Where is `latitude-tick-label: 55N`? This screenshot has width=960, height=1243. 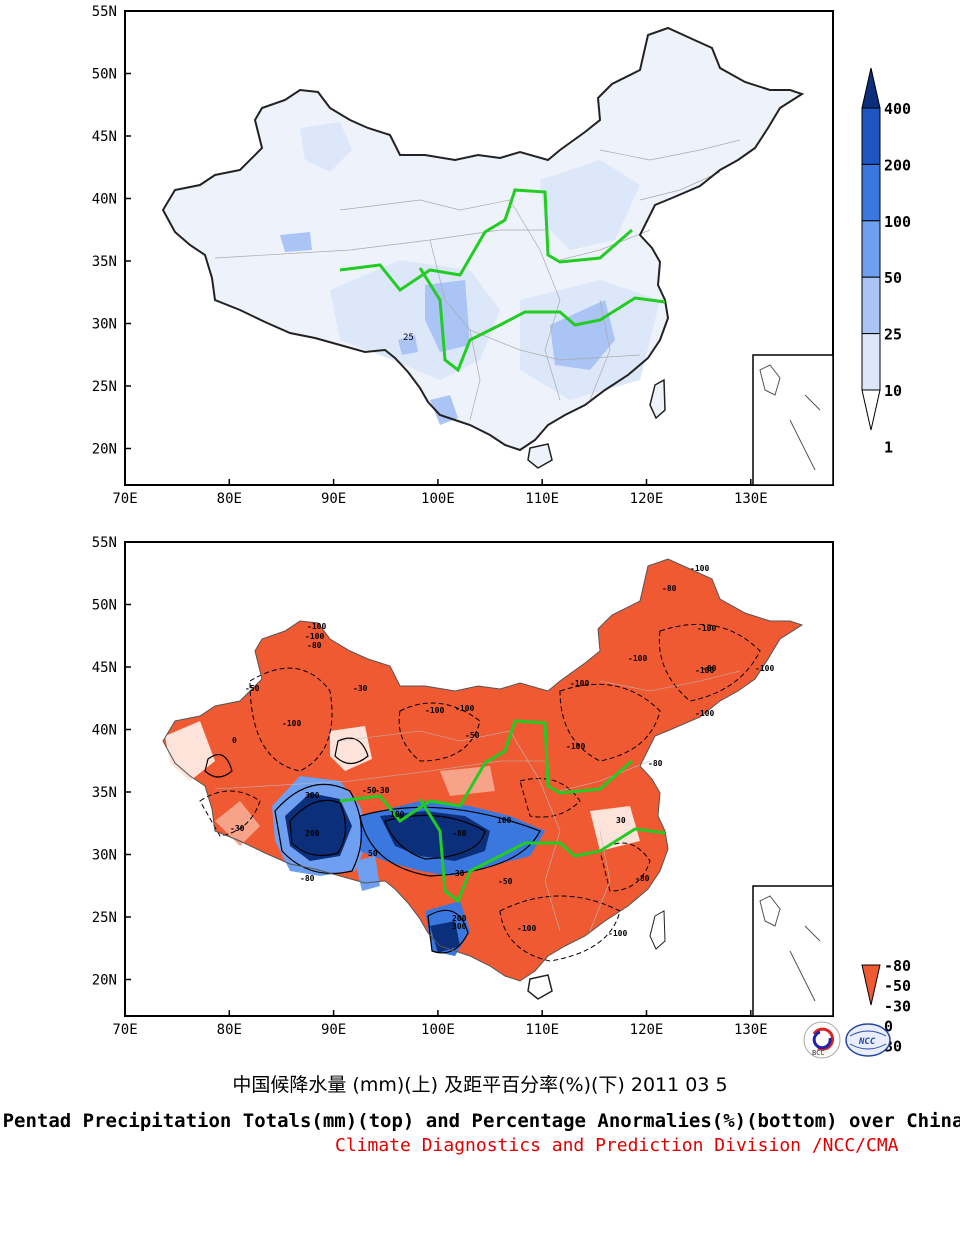
latitude-tick-label: 55N is located at coordinates (104, 12).